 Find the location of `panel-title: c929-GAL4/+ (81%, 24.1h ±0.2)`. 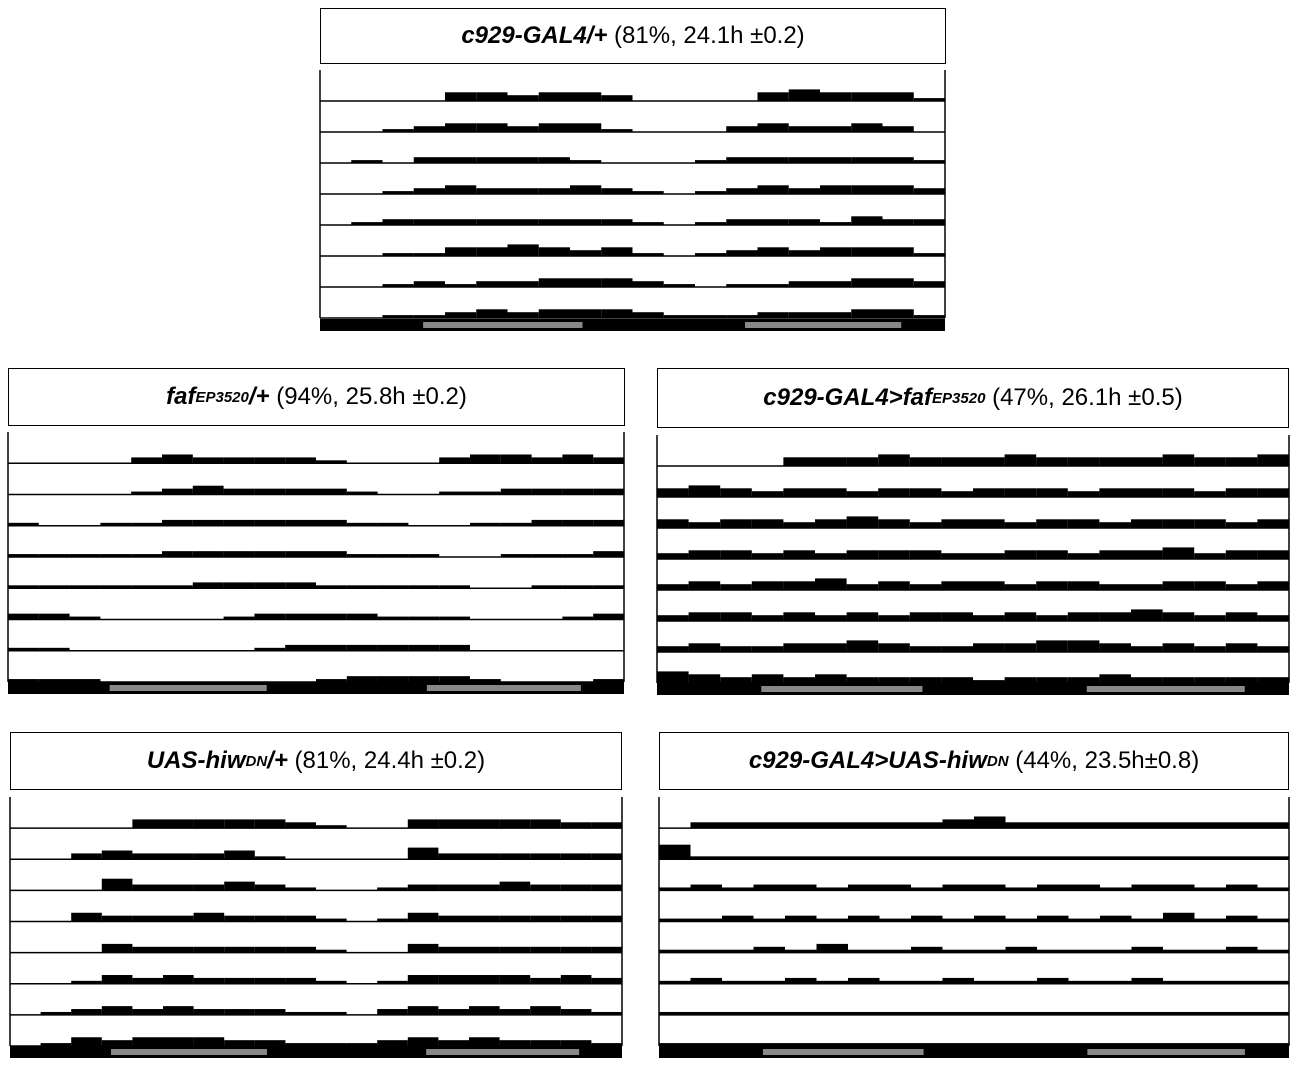

panel-title: c929-GAL4/+ (81%, 24.1h ±0.2) is located at coordinates (633, 36).